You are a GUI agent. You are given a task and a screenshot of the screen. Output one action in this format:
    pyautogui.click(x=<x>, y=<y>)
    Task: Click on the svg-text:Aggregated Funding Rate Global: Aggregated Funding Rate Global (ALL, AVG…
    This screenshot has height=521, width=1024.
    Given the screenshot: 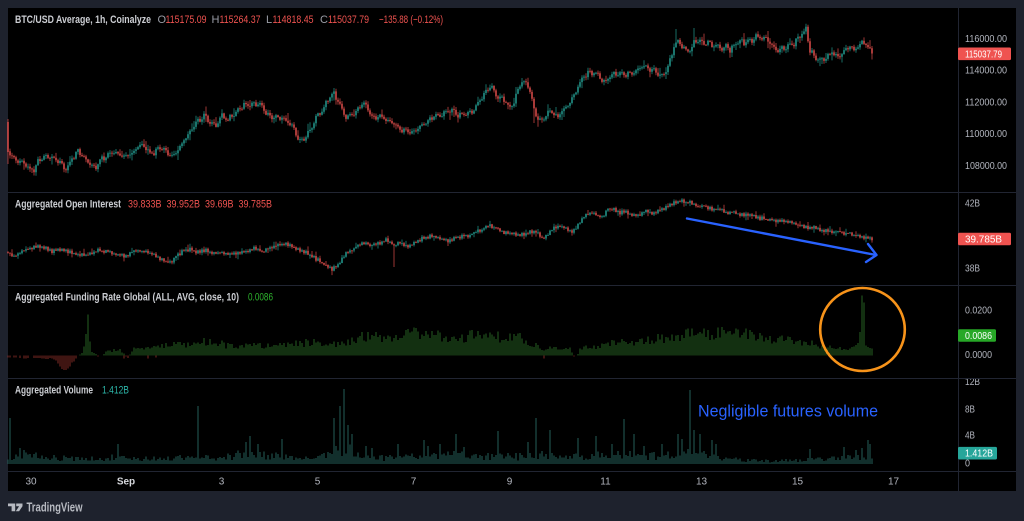 What is the action you would take?
    pyautogui.click(x=127, y=298)
    